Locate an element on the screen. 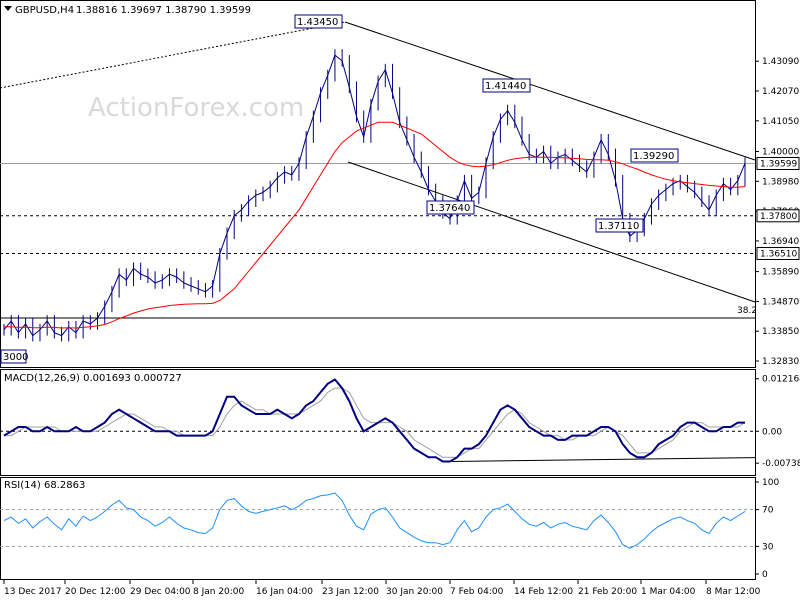 The width and height of the screenshot is (800, 604). watermark: ActionForex.com is located at coordinates (196, 108).